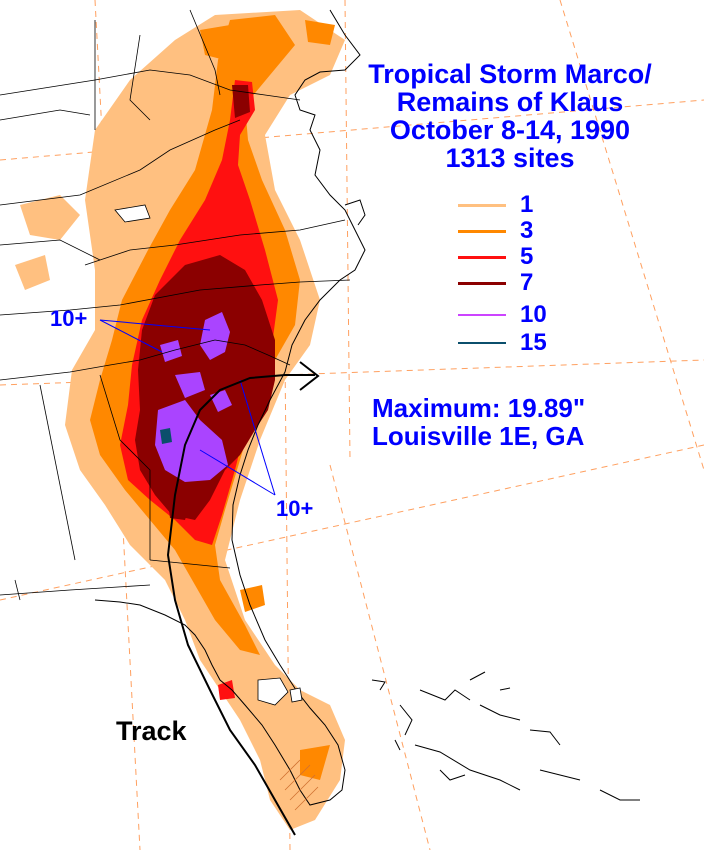 This screenshot has height=850, width=704. What do you see at coordinates (510, 130) in the screenshot?
I see `map-title-line-3: October 8-14, 1990` at bounding box center [510, 130].